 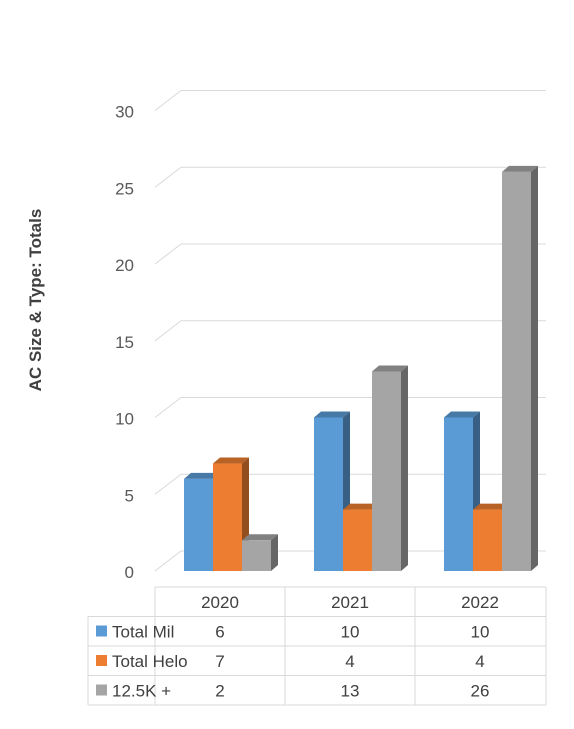 What do you see at coordinates (124, 112) in the screenshot?
I see `y-tick-label: 30` at bounding box center [124, 112].